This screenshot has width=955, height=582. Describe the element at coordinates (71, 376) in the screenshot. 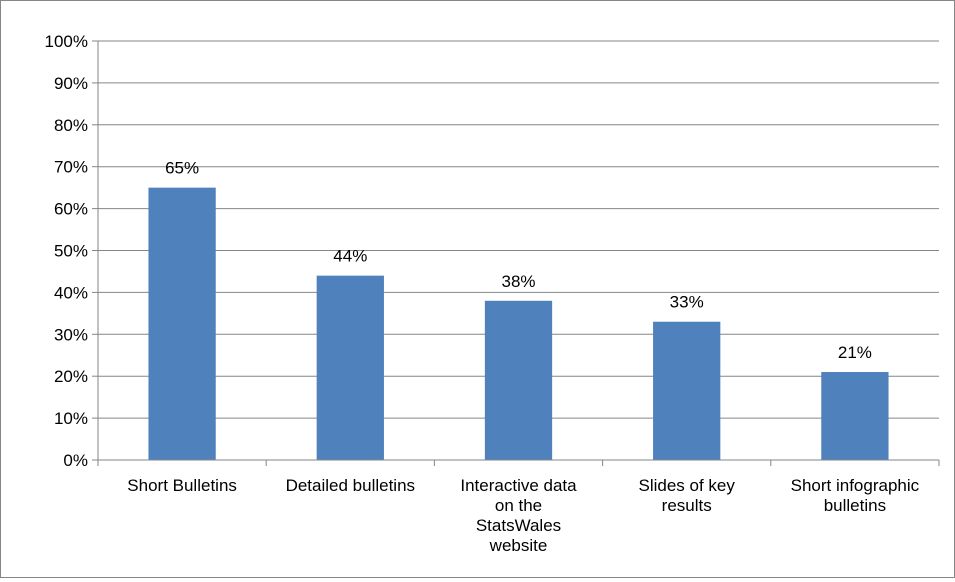

I see `y-tick-label: 20%` at that location.